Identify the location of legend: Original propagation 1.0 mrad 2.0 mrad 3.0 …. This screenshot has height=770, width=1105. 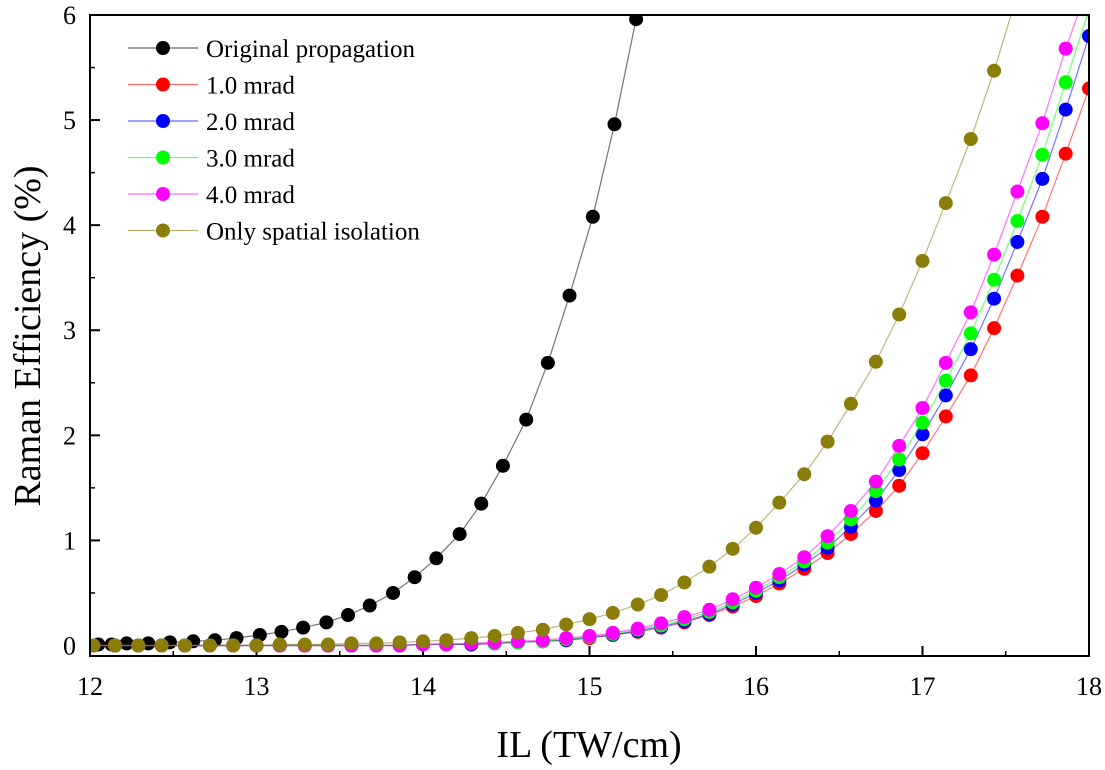
(274, 141).